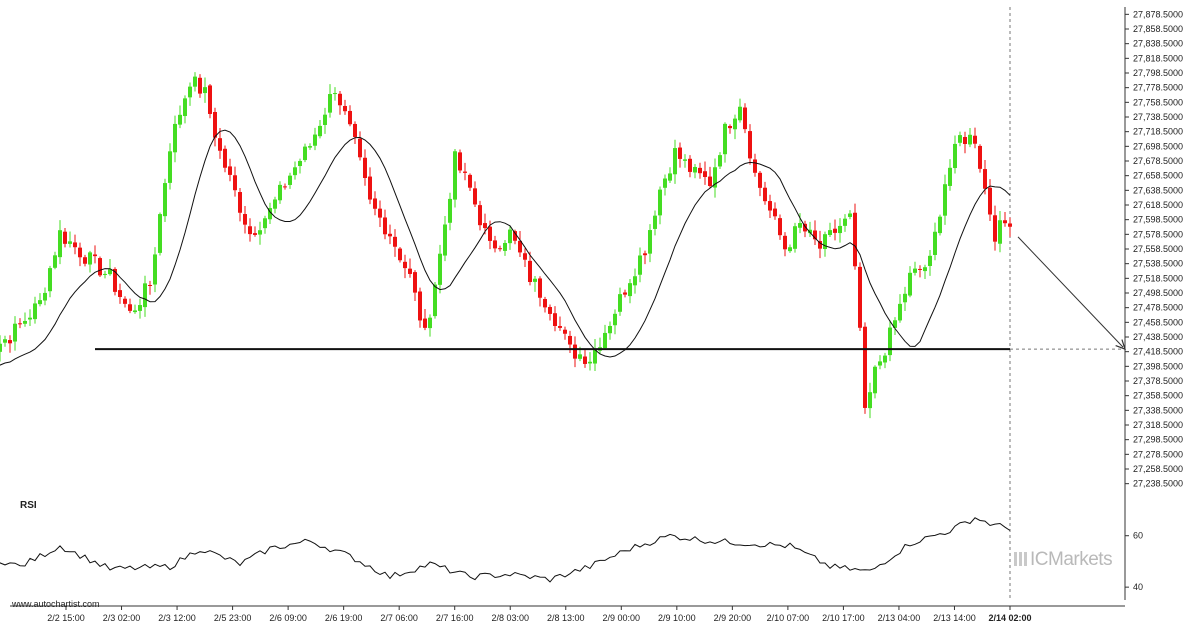 The image size is (1200, 630). I want to click on y-tick-label: 27,578.5000, so click(1158, 234).